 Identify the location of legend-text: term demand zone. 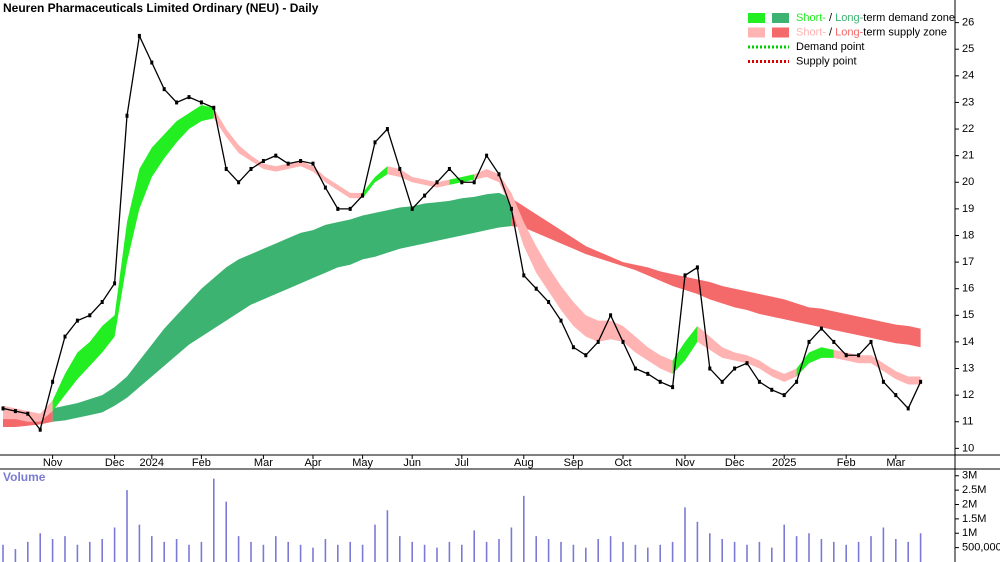
(909, 18).